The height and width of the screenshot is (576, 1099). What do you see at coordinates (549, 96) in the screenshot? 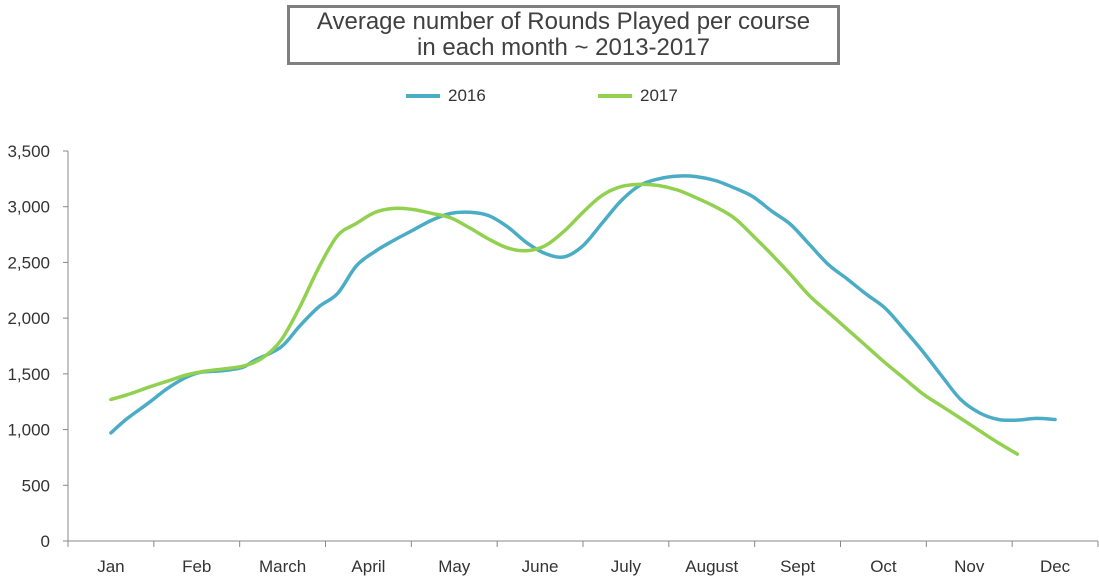
I see `legend: 2016 2017` at bounding box center [549, 96].